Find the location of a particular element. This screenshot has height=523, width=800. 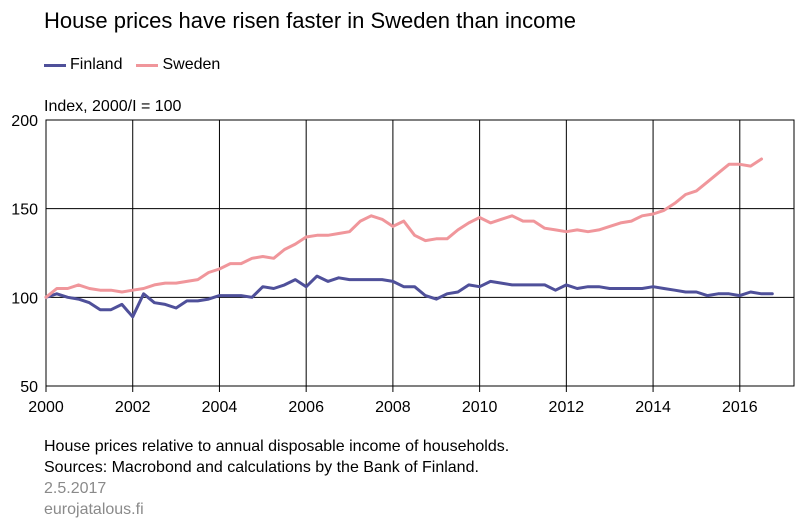

legend-label-finland: Finland is located at coordinates (96, 64).